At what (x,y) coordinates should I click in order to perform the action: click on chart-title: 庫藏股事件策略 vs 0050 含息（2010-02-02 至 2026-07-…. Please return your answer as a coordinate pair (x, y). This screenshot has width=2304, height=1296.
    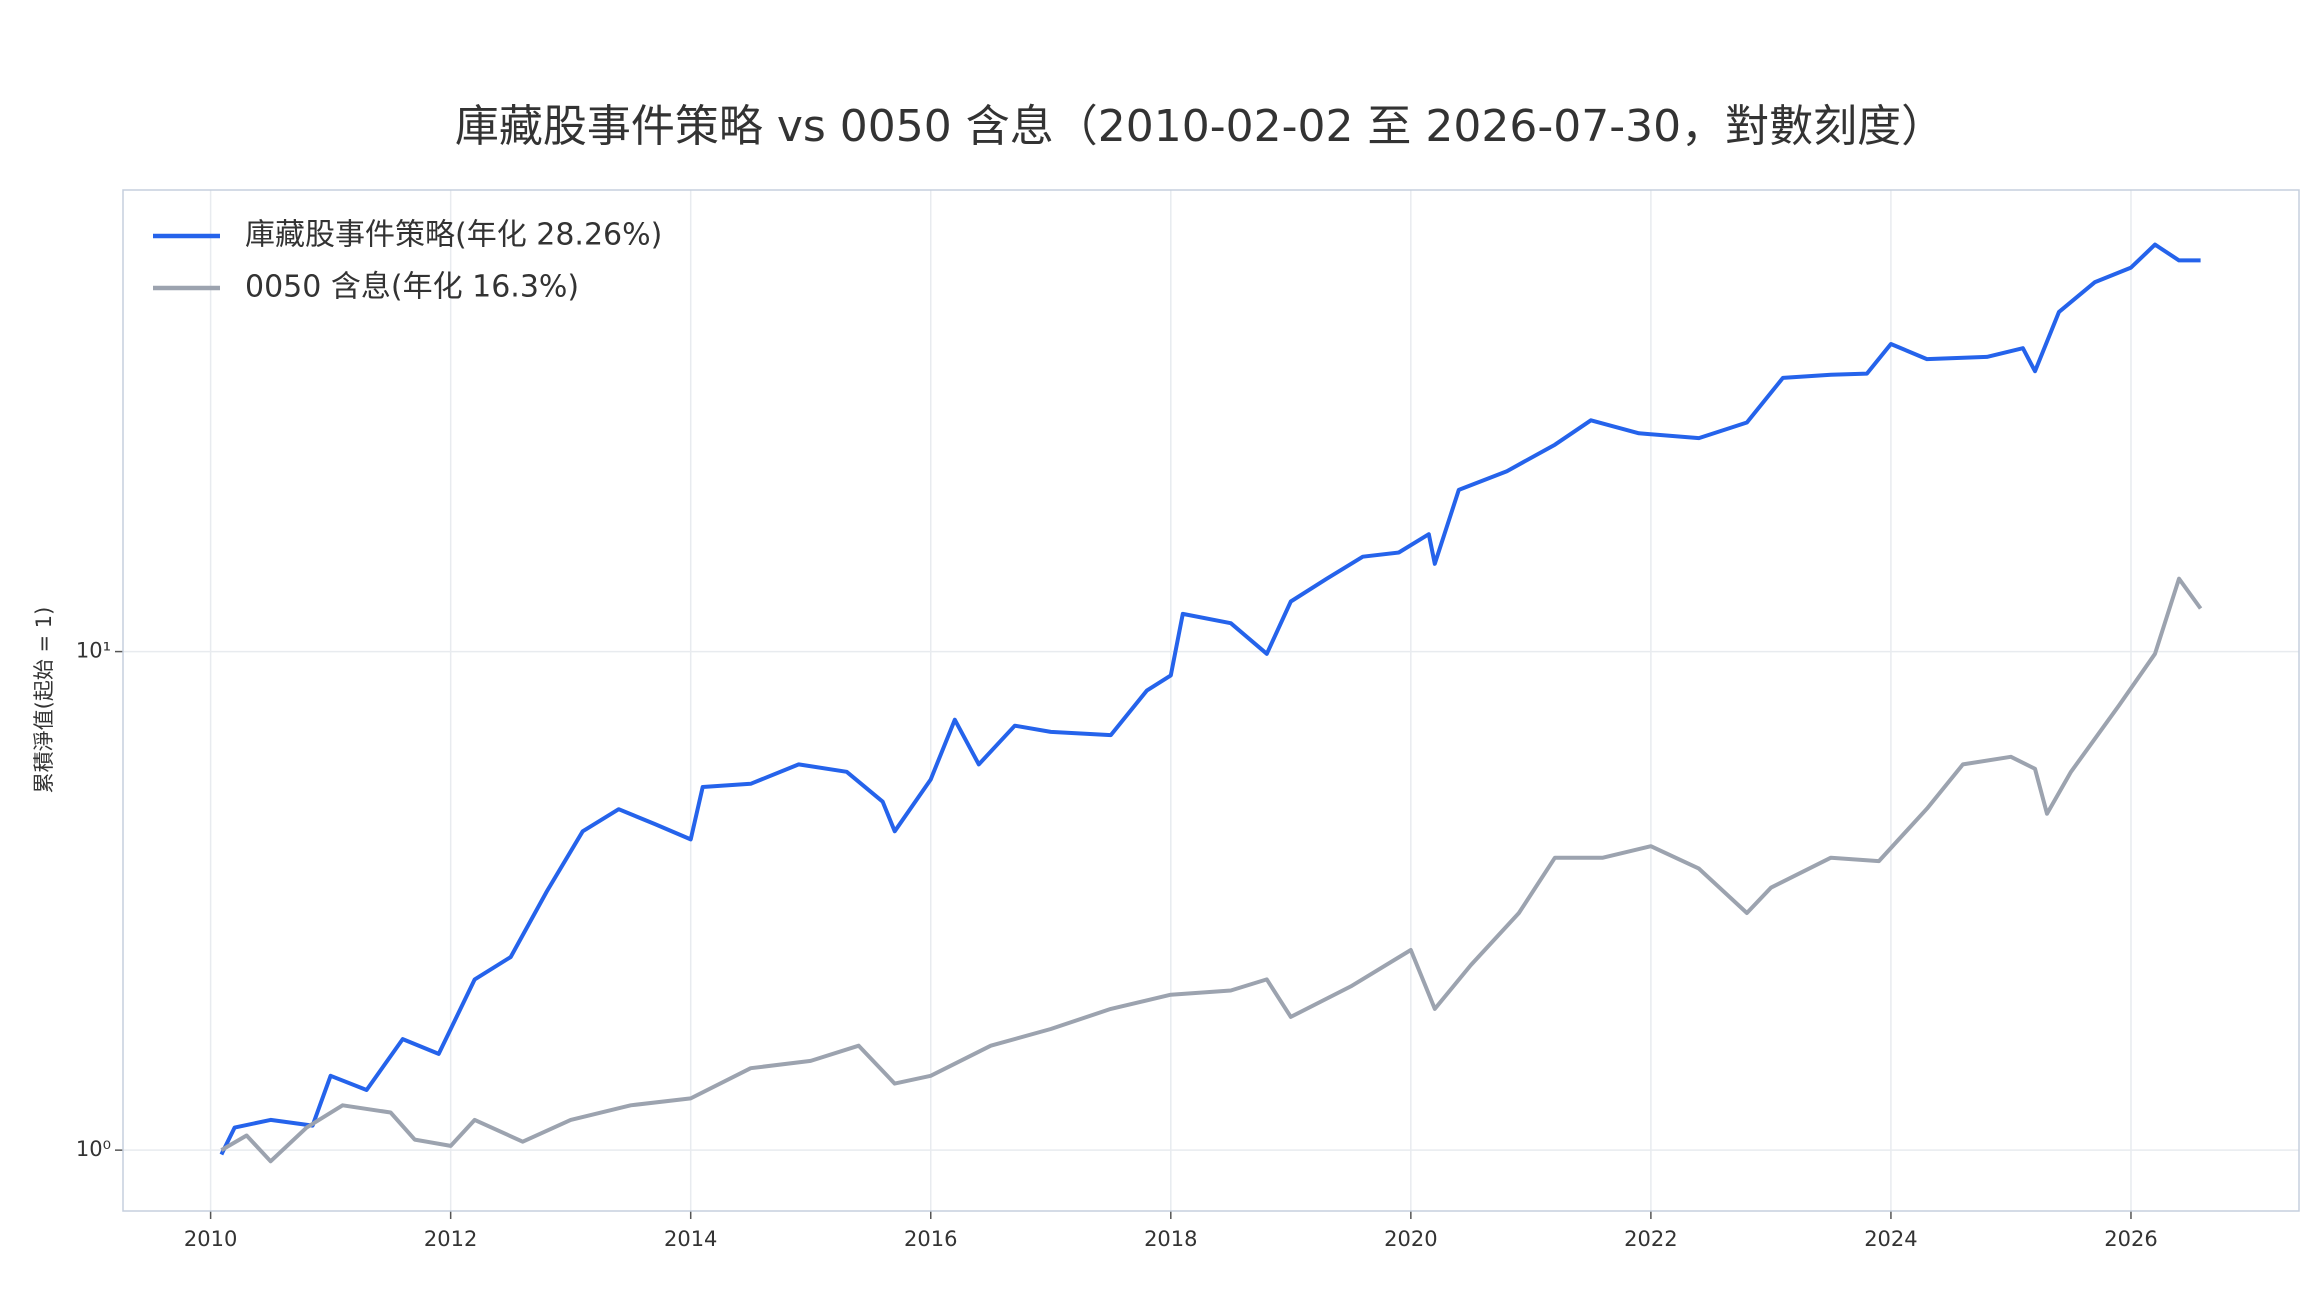
    Looking at the image, I should click on (1200, 126).